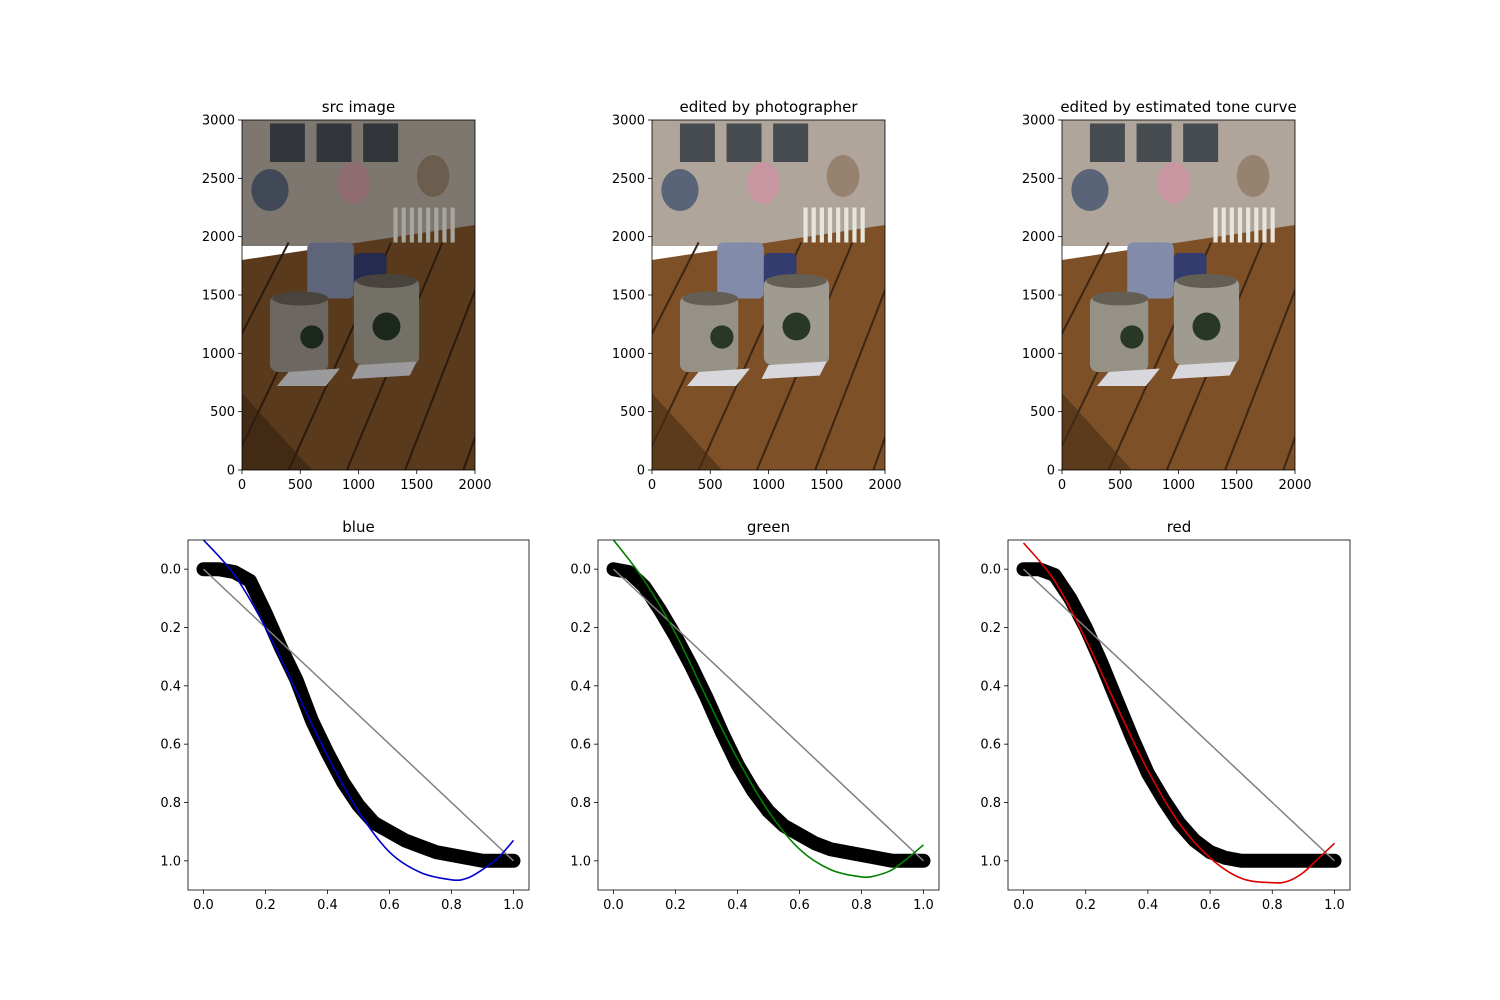 Image resolution: width=1500 pixels, height=1000 pixels. I want to click on y-tick-label: 0.6, so click(580, 745).